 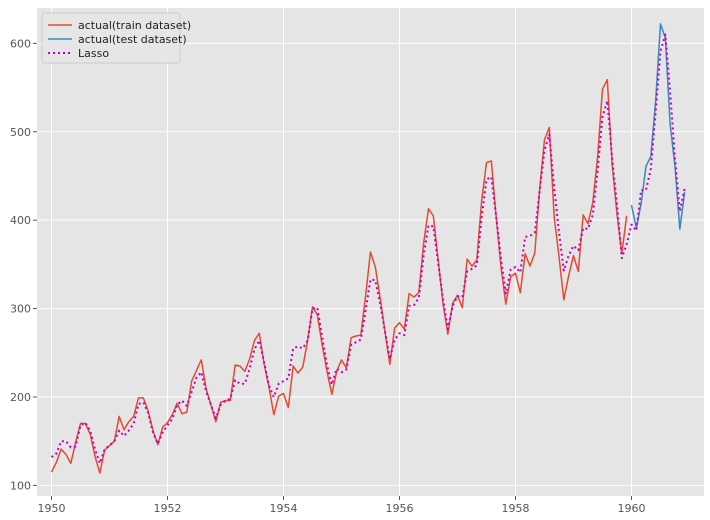 What do you see at coordinates (132, 39) in the screenshot?
I see `legend-label: actual(test dataset)` at bounding box center [132, 39].